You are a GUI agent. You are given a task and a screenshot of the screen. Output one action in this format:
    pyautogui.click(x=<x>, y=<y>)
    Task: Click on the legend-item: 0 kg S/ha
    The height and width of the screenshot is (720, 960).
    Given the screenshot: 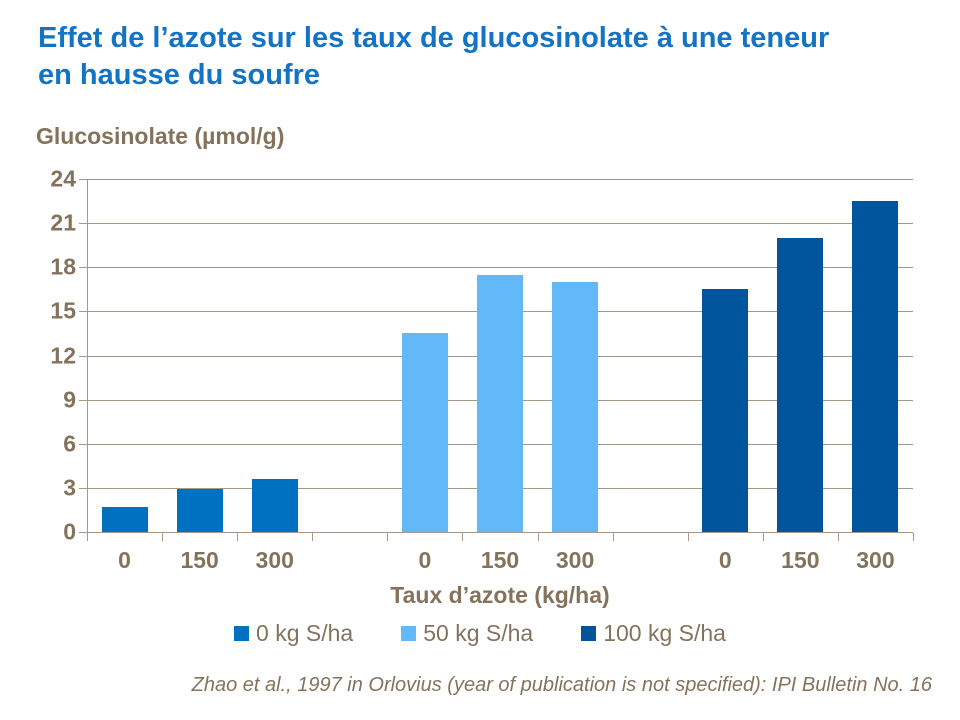 What is the action you would take?
    pyautogui.click(x=293, y=633)
    